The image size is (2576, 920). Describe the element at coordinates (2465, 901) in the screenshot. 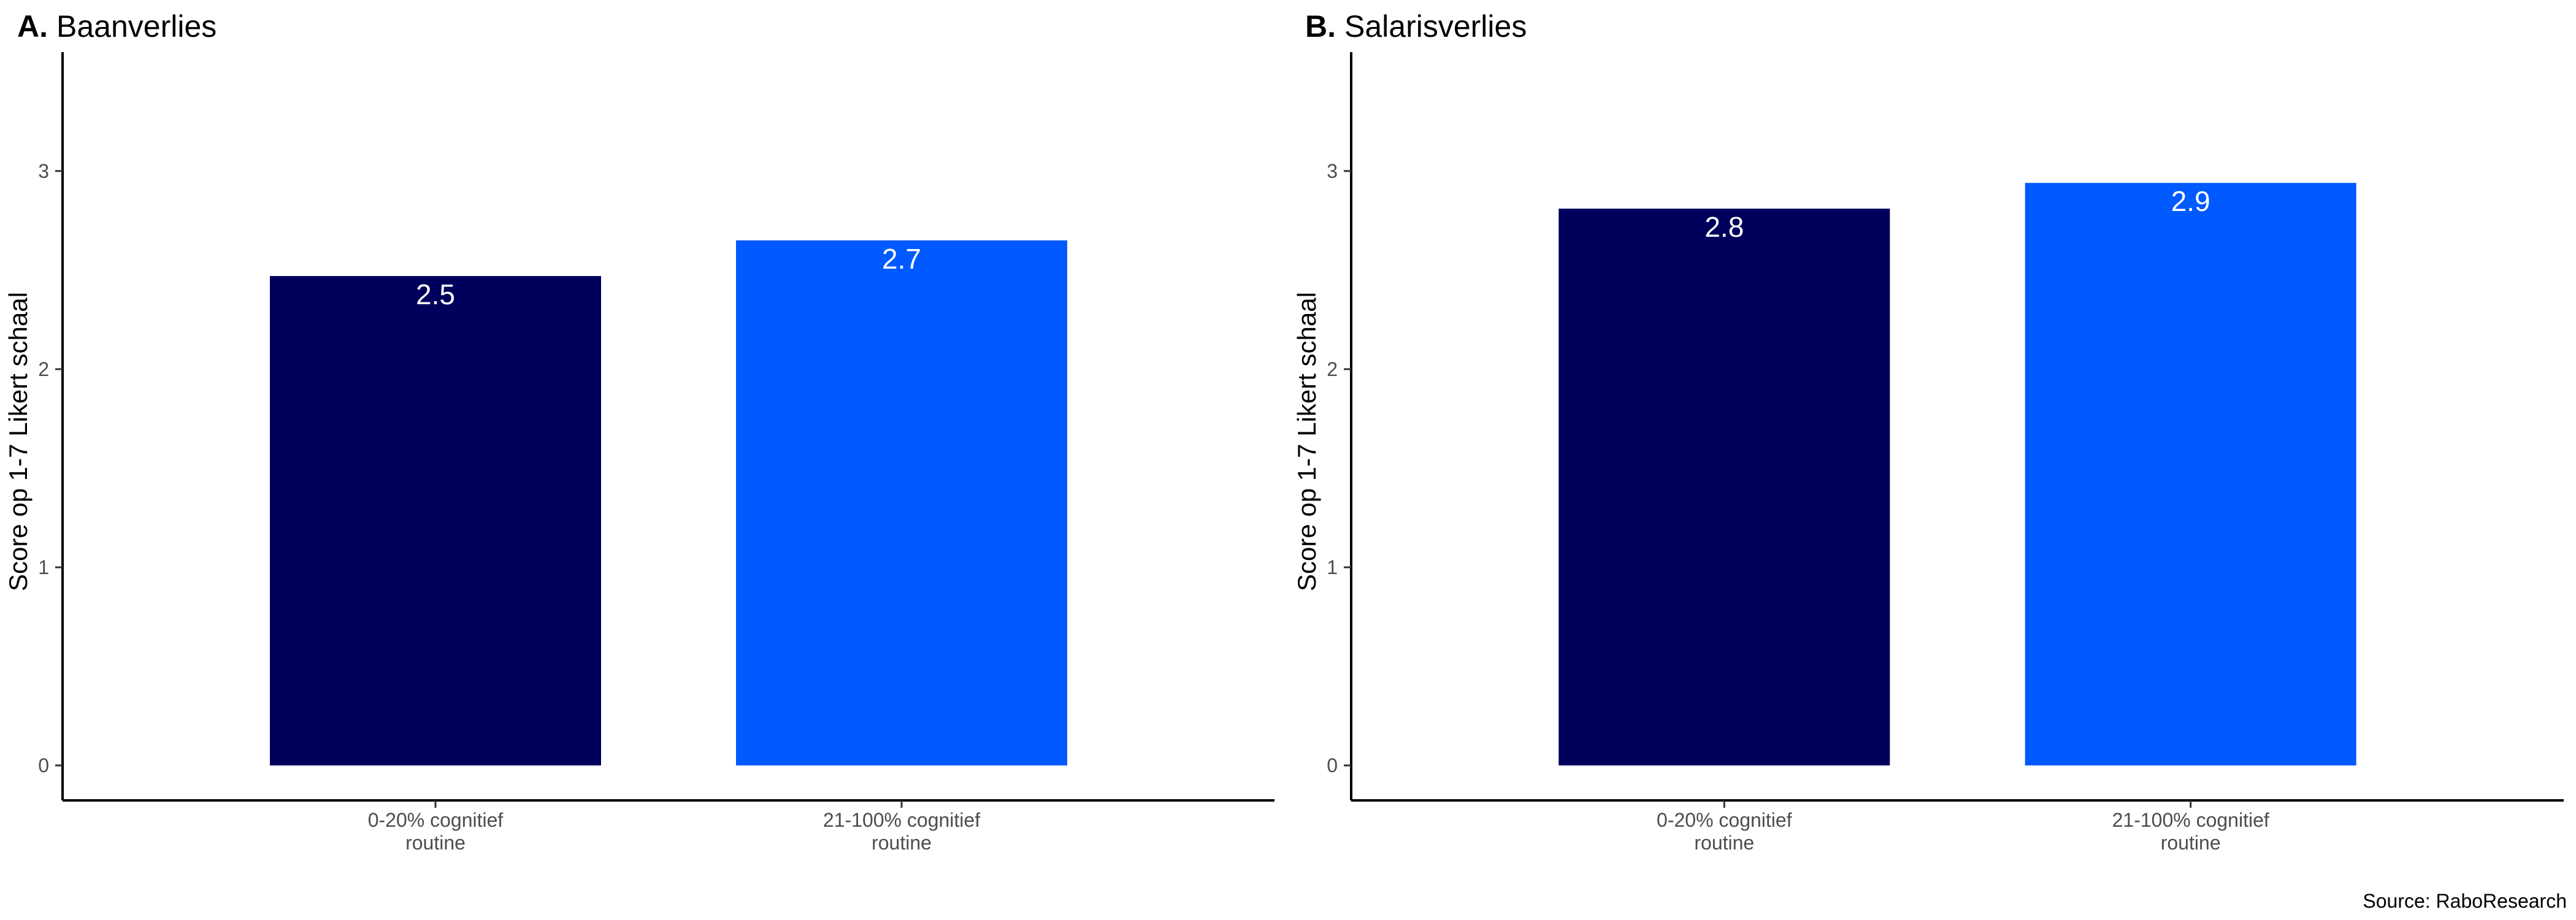

I see `source-note: Source: RaboResearch` at that location.